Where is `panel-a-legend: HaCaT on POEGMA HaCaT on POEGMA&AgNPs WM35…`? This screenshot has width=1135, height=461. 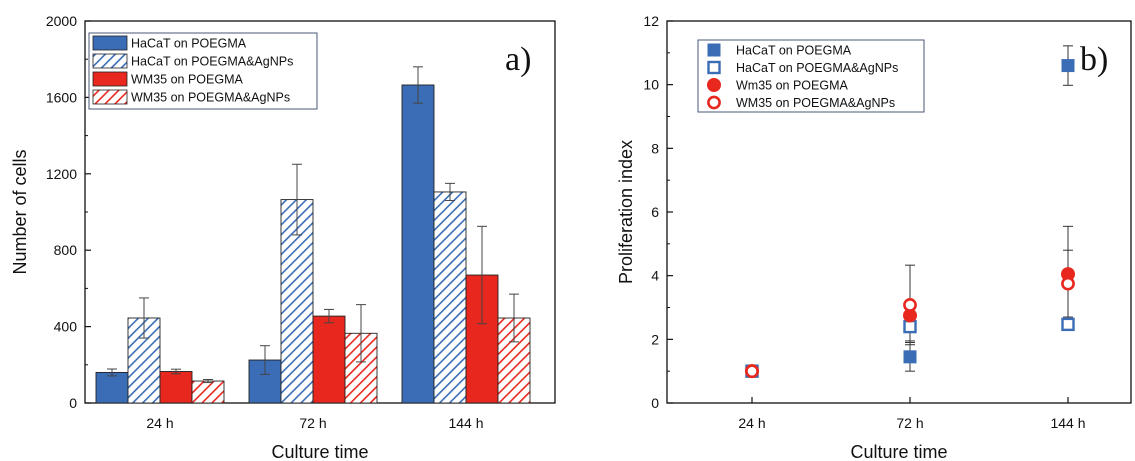
panel-a-legend: HaCaT on POEGMA HaCaT on POEGMA&AgNPs WM35… is located at coordinates (203, 71).